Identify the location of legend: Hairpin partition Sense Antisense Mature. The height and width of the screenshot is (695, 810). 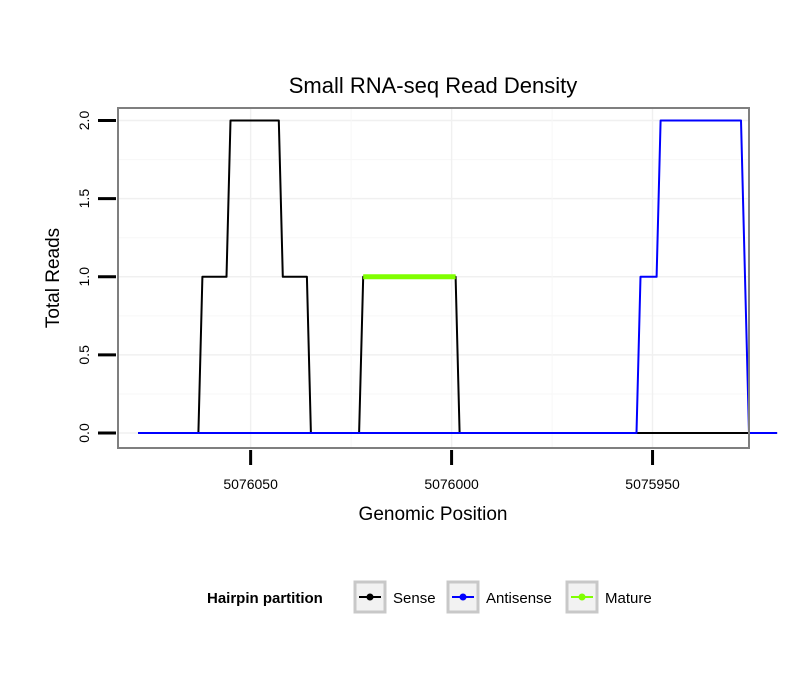
(429, 597).